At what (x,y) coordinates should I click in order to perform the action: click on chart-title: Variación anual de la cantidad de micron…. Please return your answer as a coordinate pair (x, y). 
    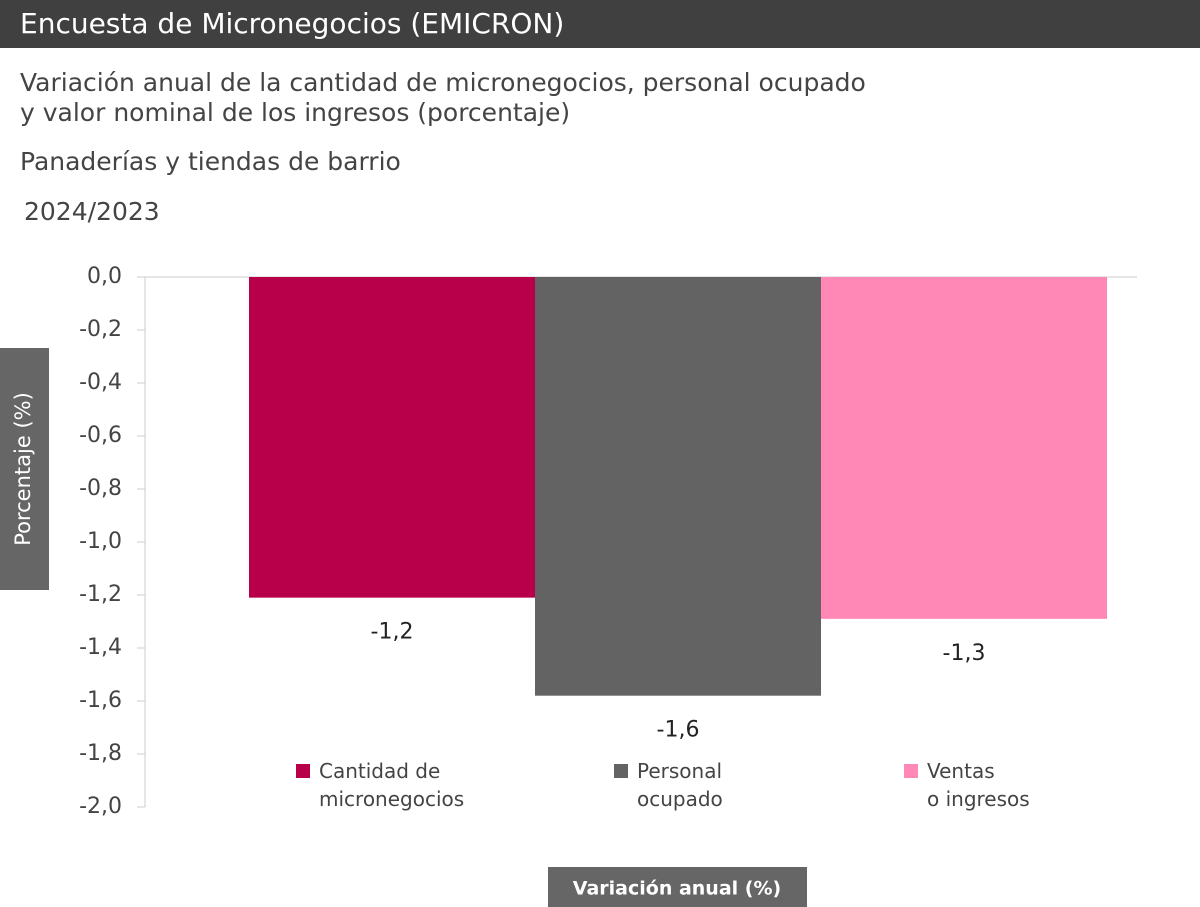
    Looking at the image, I should click on (443, 97).